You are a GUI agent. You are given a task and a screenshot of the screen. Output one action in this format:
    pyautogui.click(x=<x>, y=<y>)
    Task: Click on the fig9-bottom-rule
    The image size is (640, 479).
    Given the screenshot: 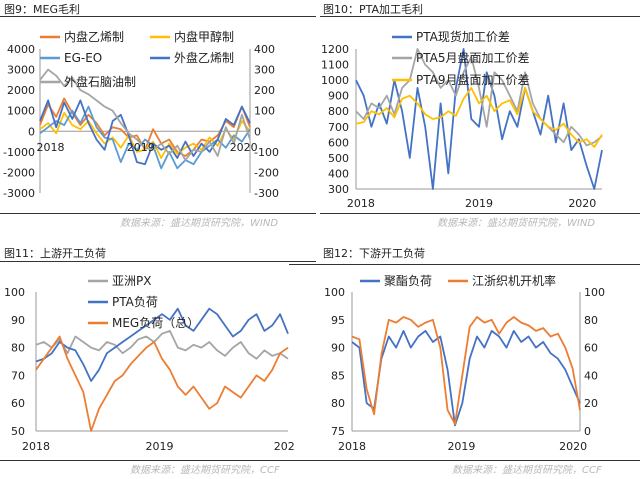 What is the action you would take?
    pyautogui.click(x=158, y=213)
    